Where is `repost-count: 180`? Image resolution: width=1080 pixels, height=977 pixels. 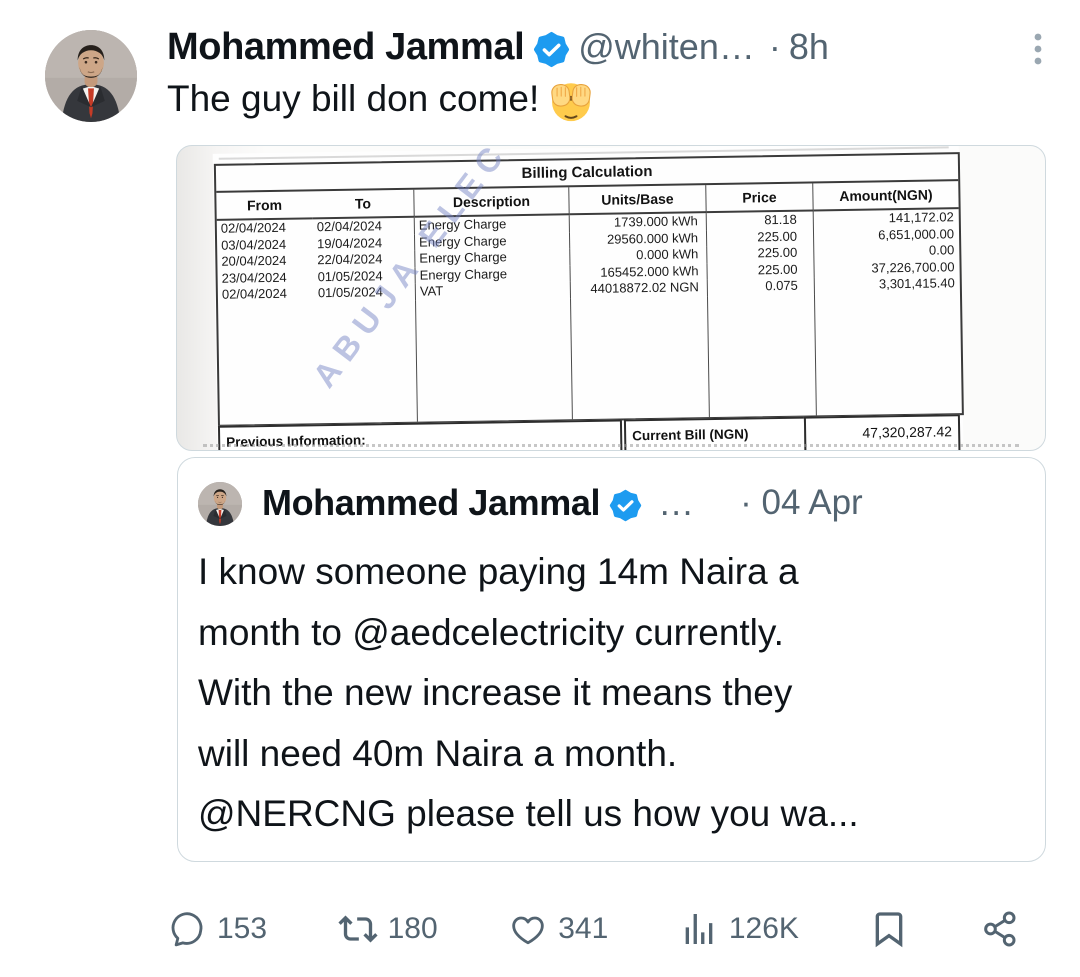
repost-count: 180 is located at coordinates (412, 928).